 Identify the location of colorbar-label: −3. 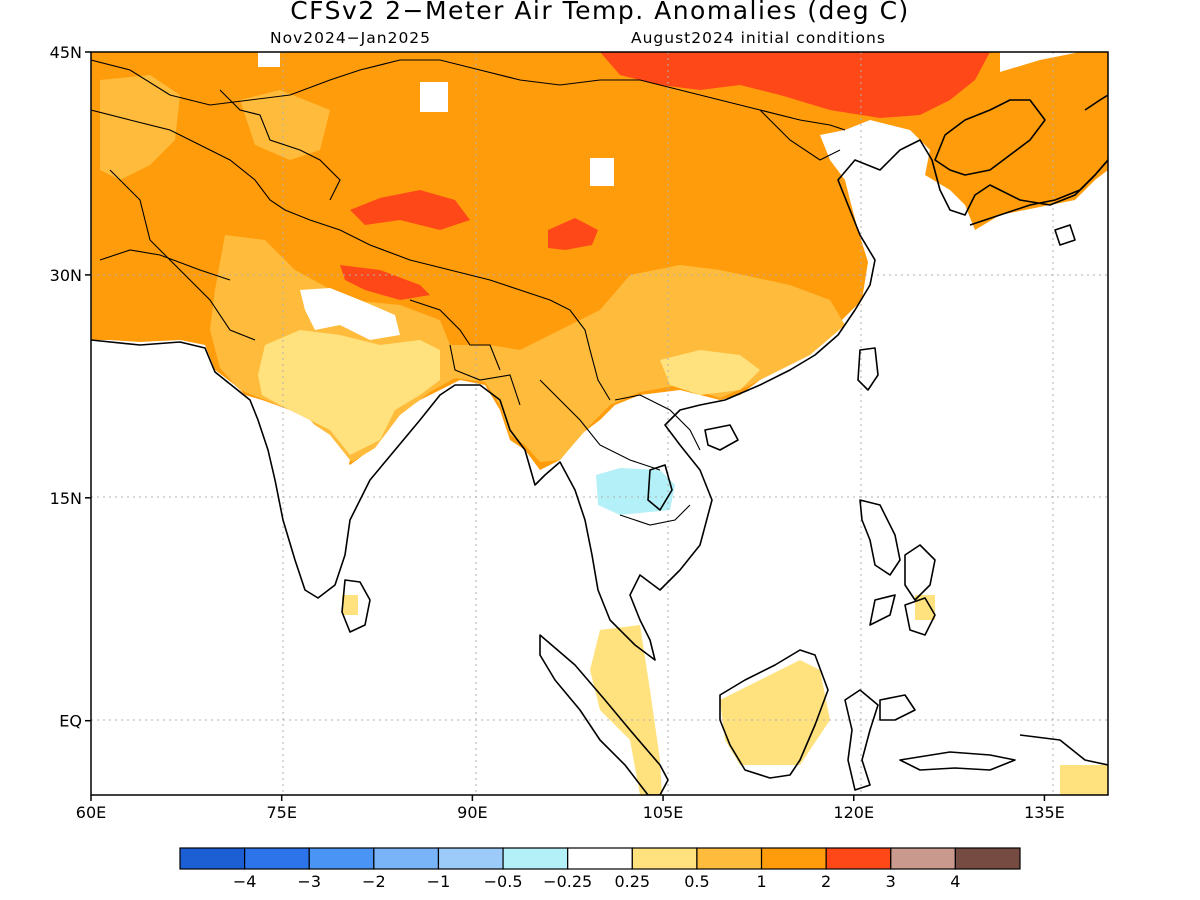
(309, 881).